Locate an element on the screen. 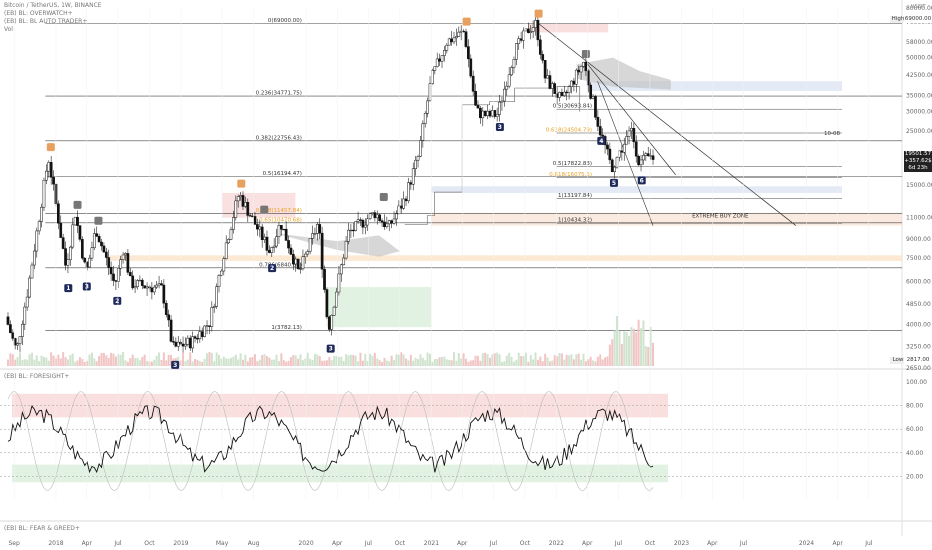 The height and width of the screenshot is (550, 932). indicator-overwatch: (EB) BL: OVERWATCH+ is located at coordinates (38, 13).